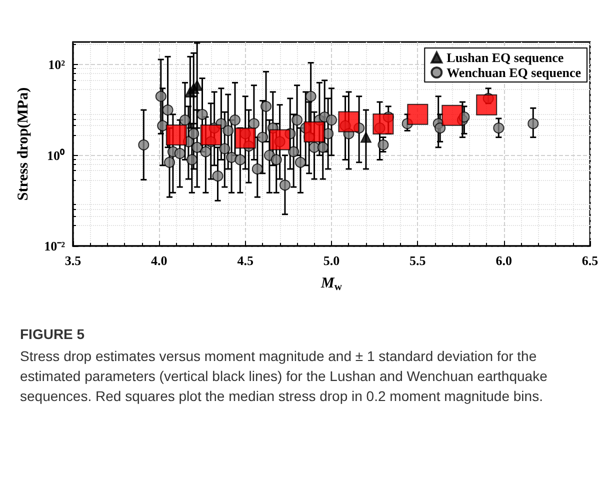 This screenshot has height=495, width=615. I want to click on text: Stress drop estimates versus moment magnitude and ± 1 standard deviation for the estimated parameters (vertical black lines) for the Lushan and Wenchuan earthquake sequences. Red squares plot the median stress drop in 0.2 moment magnitude bins., so click(284, 376).